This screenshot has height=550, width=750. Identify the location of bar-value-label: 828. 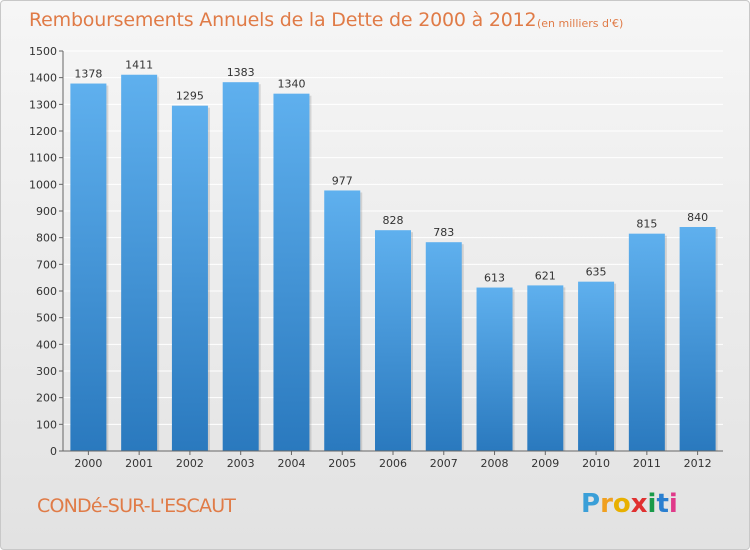
(393, 220).